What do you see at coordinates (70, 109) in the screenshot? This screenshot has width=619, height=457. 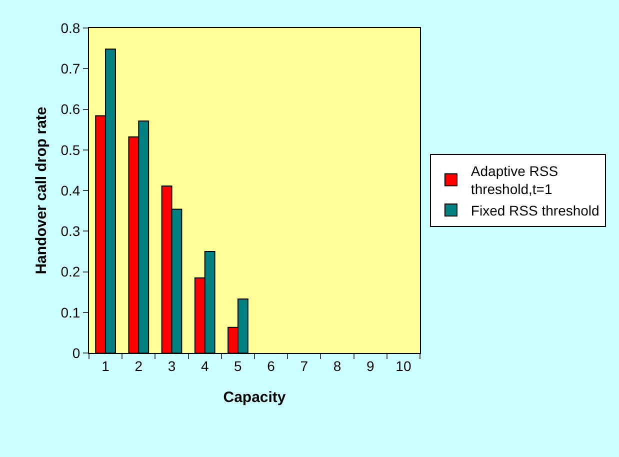 I see `y-tick-label: 0.6` at bounding box center [70, 109].